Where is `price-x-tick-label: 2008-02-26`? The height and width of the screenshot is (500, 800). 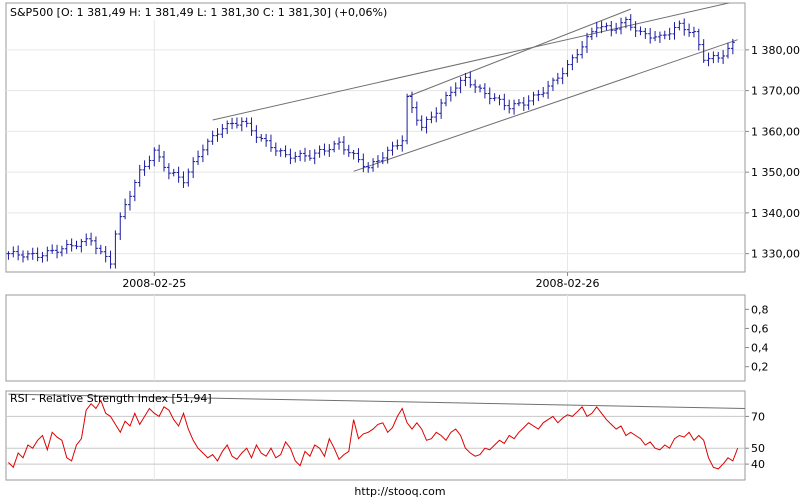 price-x-tick-label: 2008-02-26 is located at coordinates (568, 283).